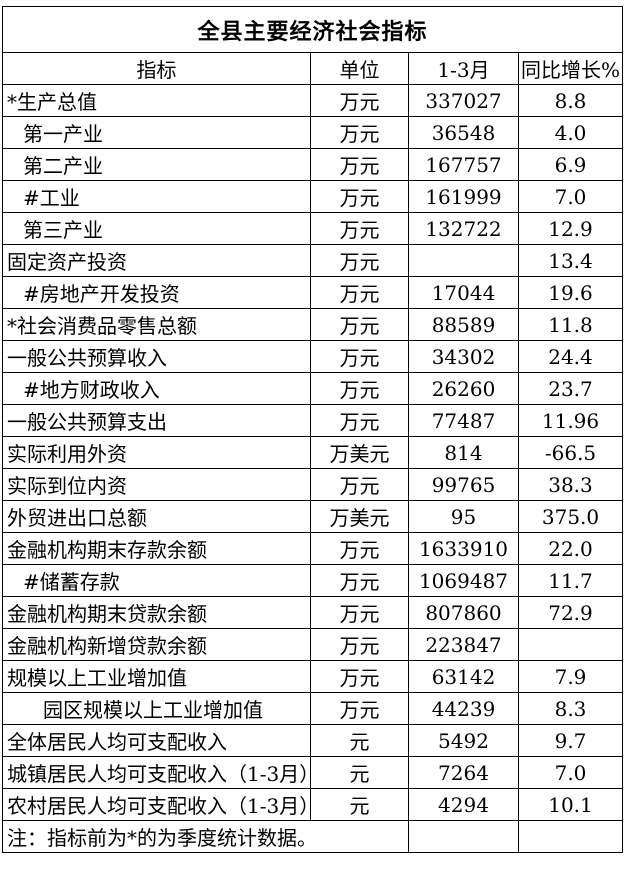 Image resolution: width=626 pixels, height=879 pixels. What do you see at coordinates (463, 612) in the screenshot?
I see `value-cell: 807860` at bounding box center [463, 612].